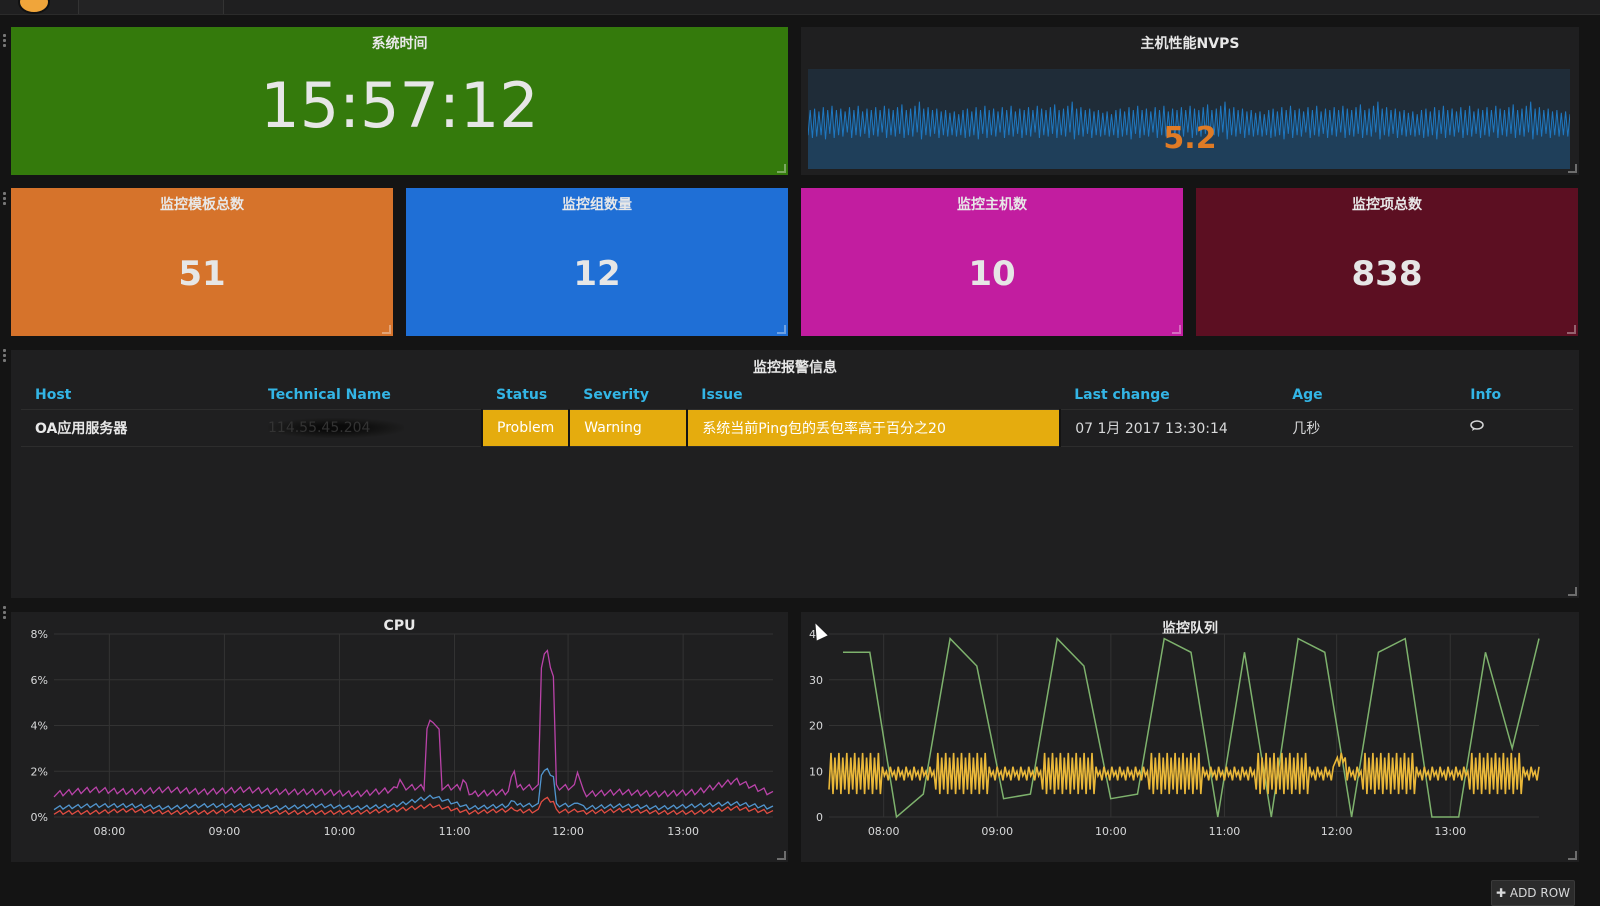 The image size is (1600, 906). Describe the element at coordinates (1387, 205) in the screenshot. I see `item-count-title: 监控项总数` at that location.